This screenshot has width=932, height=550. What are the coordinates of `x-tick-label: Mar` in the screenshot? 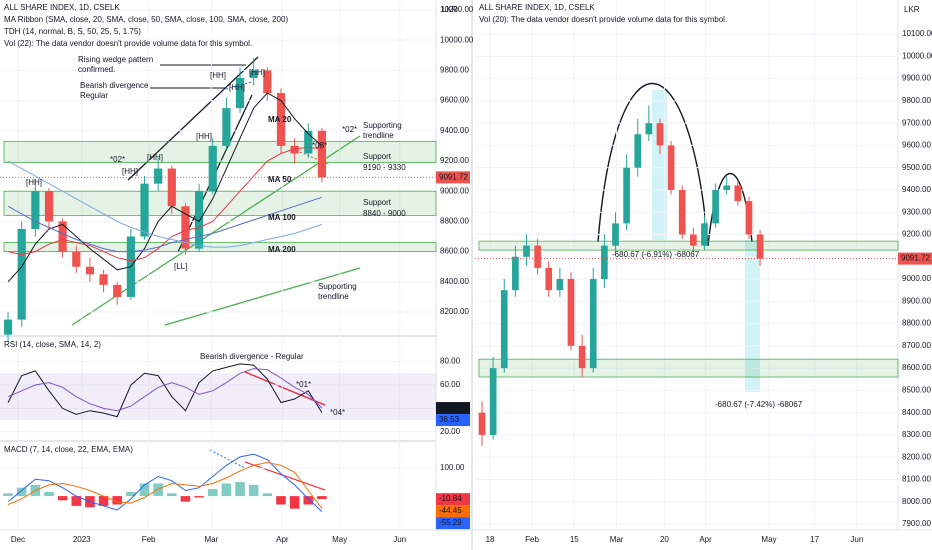 It's located at (211, 539).